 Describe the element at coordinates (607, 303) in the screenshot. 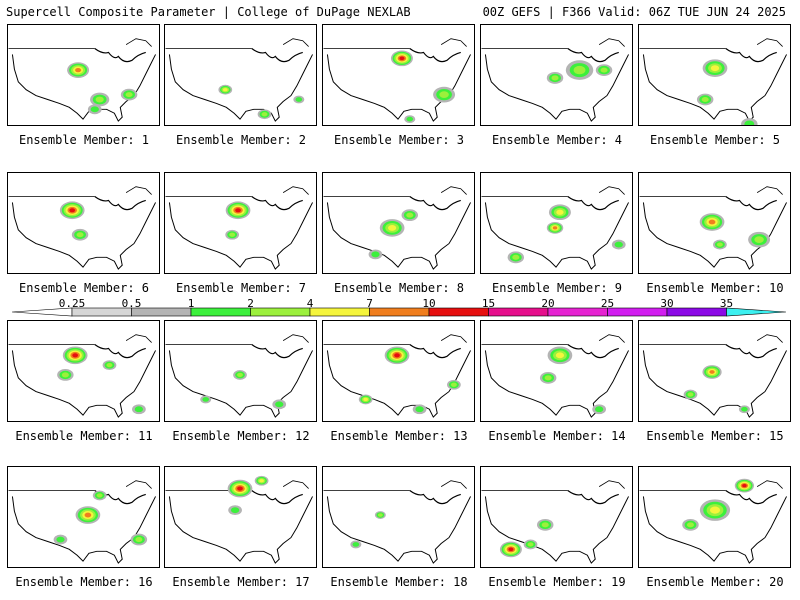

I see `colorbar-tick-label: 25` at that location.